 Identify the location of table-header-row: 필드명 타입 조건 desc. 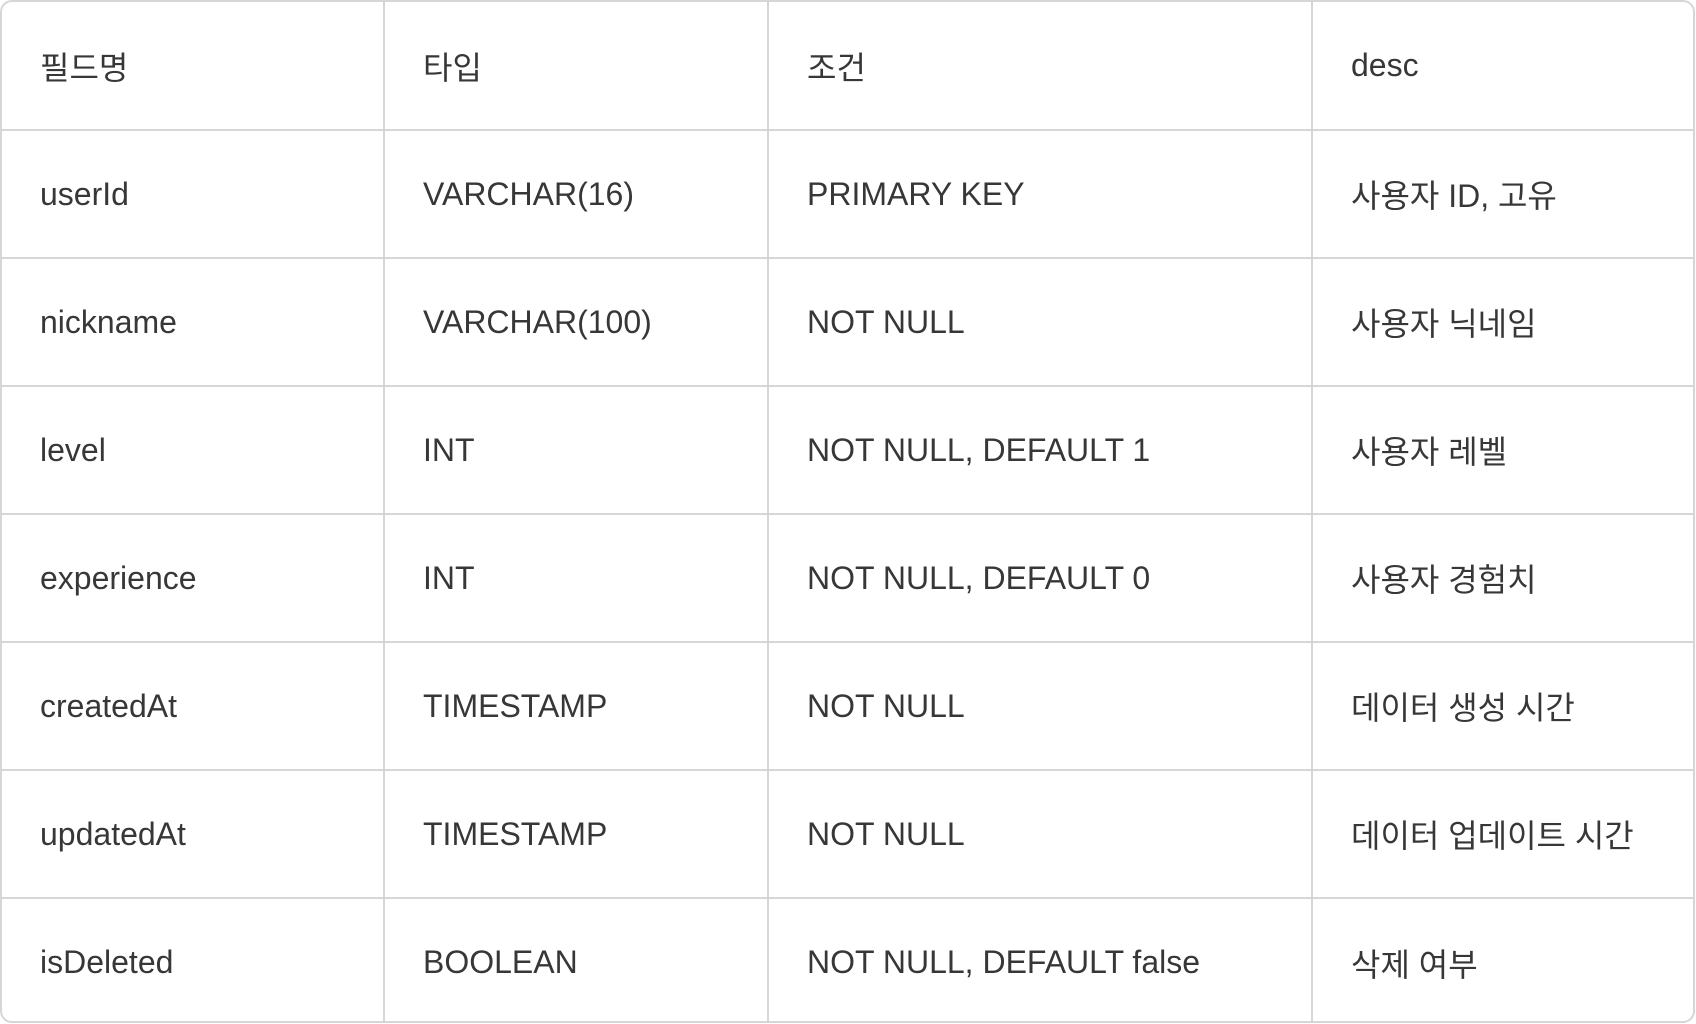
(847, 66).